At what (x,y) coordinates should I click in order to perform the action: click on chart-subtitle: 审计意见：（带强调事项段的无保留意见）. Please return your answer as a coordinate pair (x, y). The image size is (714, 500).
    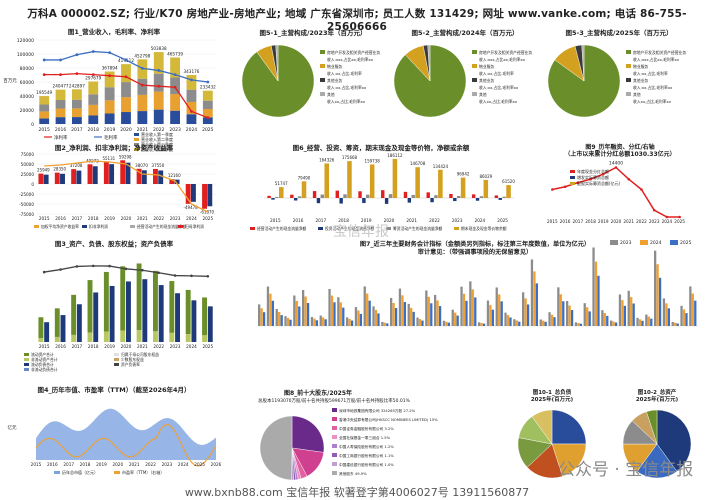
    Looking at the image, I should click on (475, 252).